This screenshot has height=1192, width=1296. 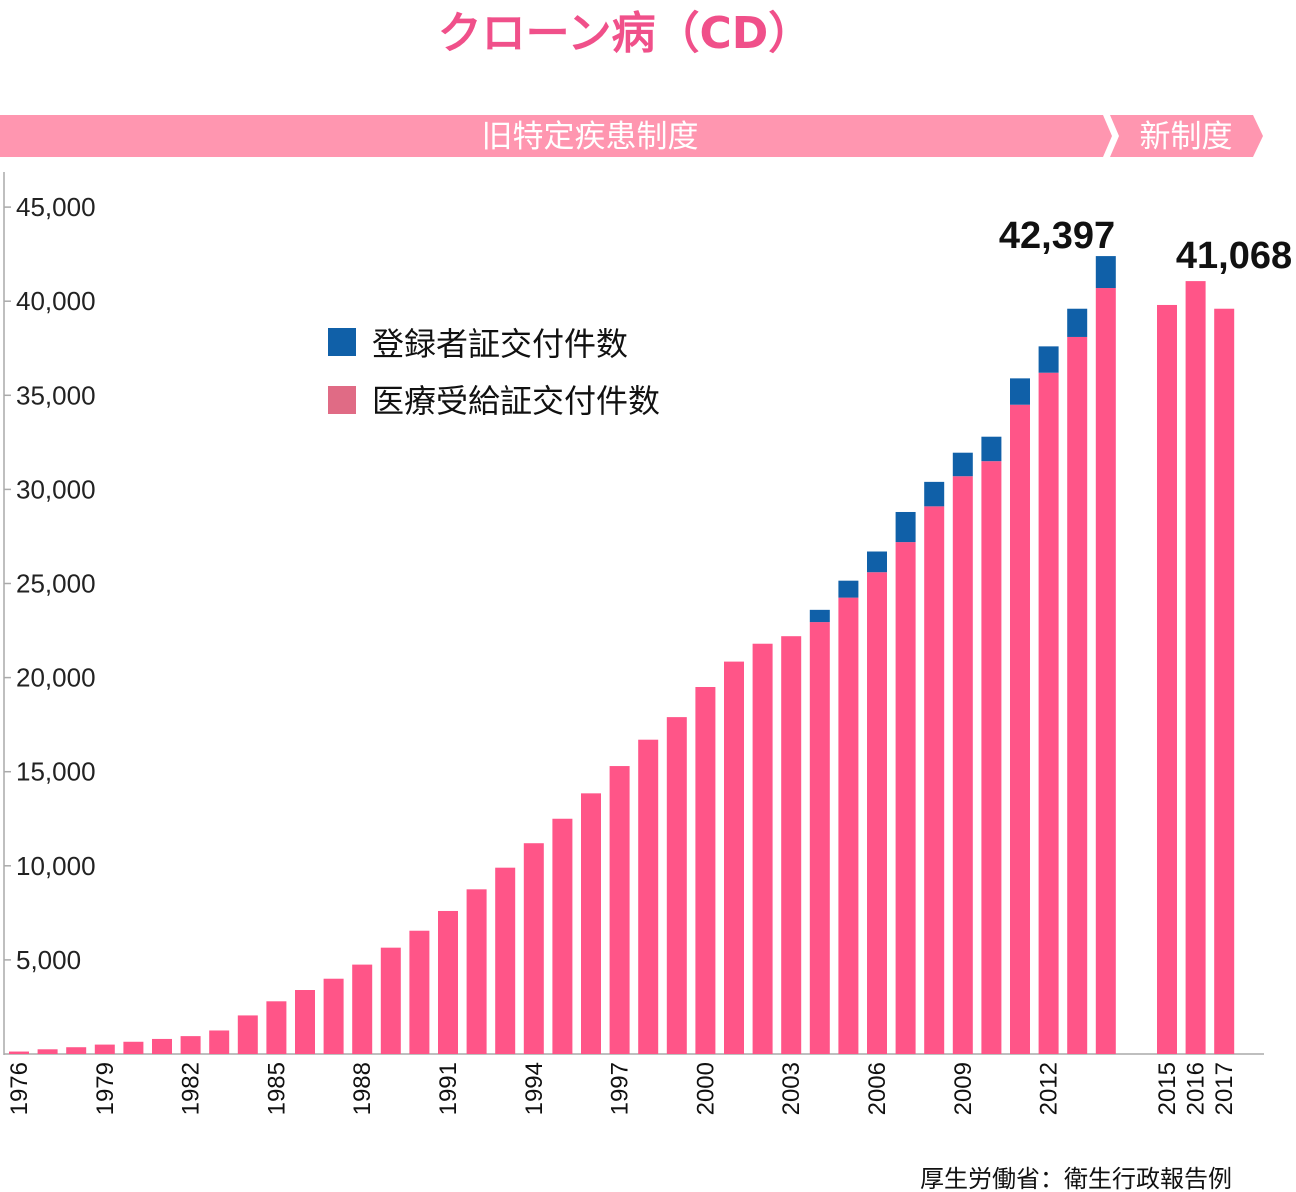 What do you see at coordinates (791, 1088) in the screenshot?
I see `x-tick-label: 2003` at bounding box center [791, 1088].